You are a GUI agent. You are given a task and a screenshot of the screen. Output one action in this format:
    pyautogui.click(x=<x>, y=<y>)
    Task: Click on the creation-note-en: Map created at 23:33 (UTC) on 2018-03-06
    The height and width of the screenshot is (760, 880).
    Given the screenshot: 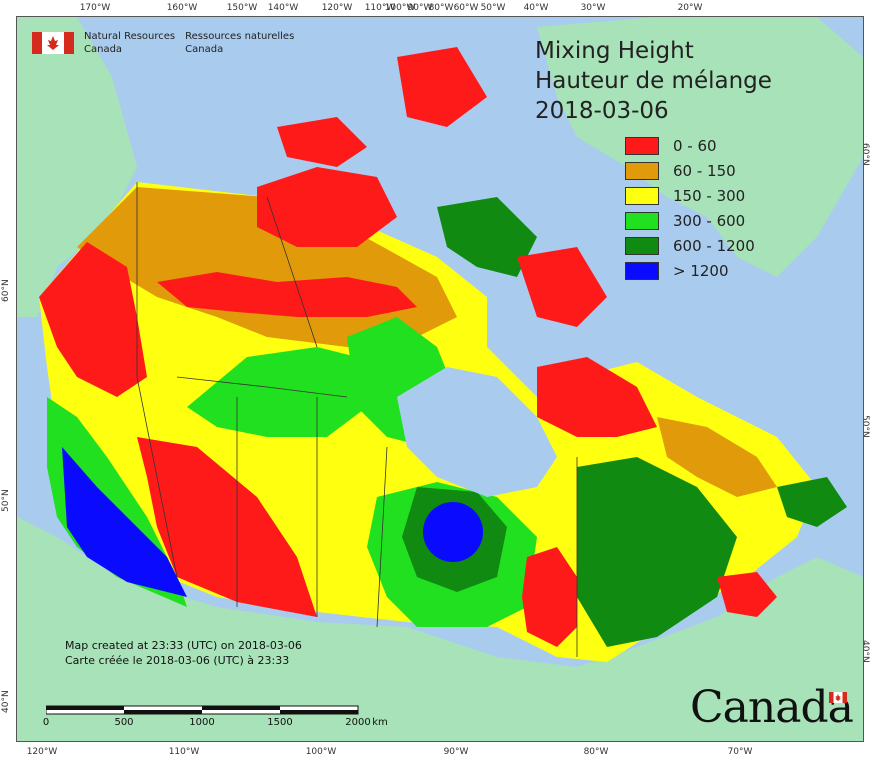 What is the action you would take?
    pyautogui.click(x=183, y=645)
    